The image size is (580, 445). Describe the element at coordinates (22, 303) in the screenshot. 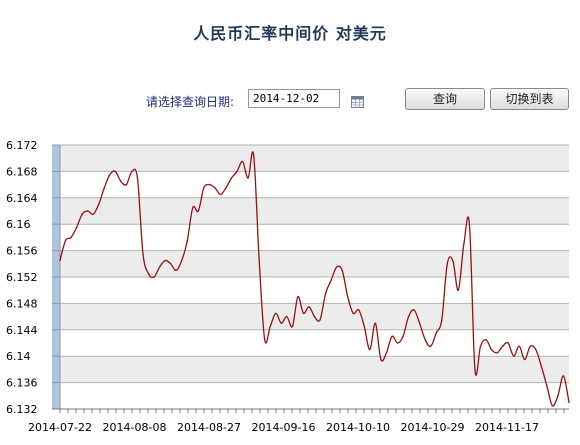

I see `y-tick-label: 6.148` at that location.